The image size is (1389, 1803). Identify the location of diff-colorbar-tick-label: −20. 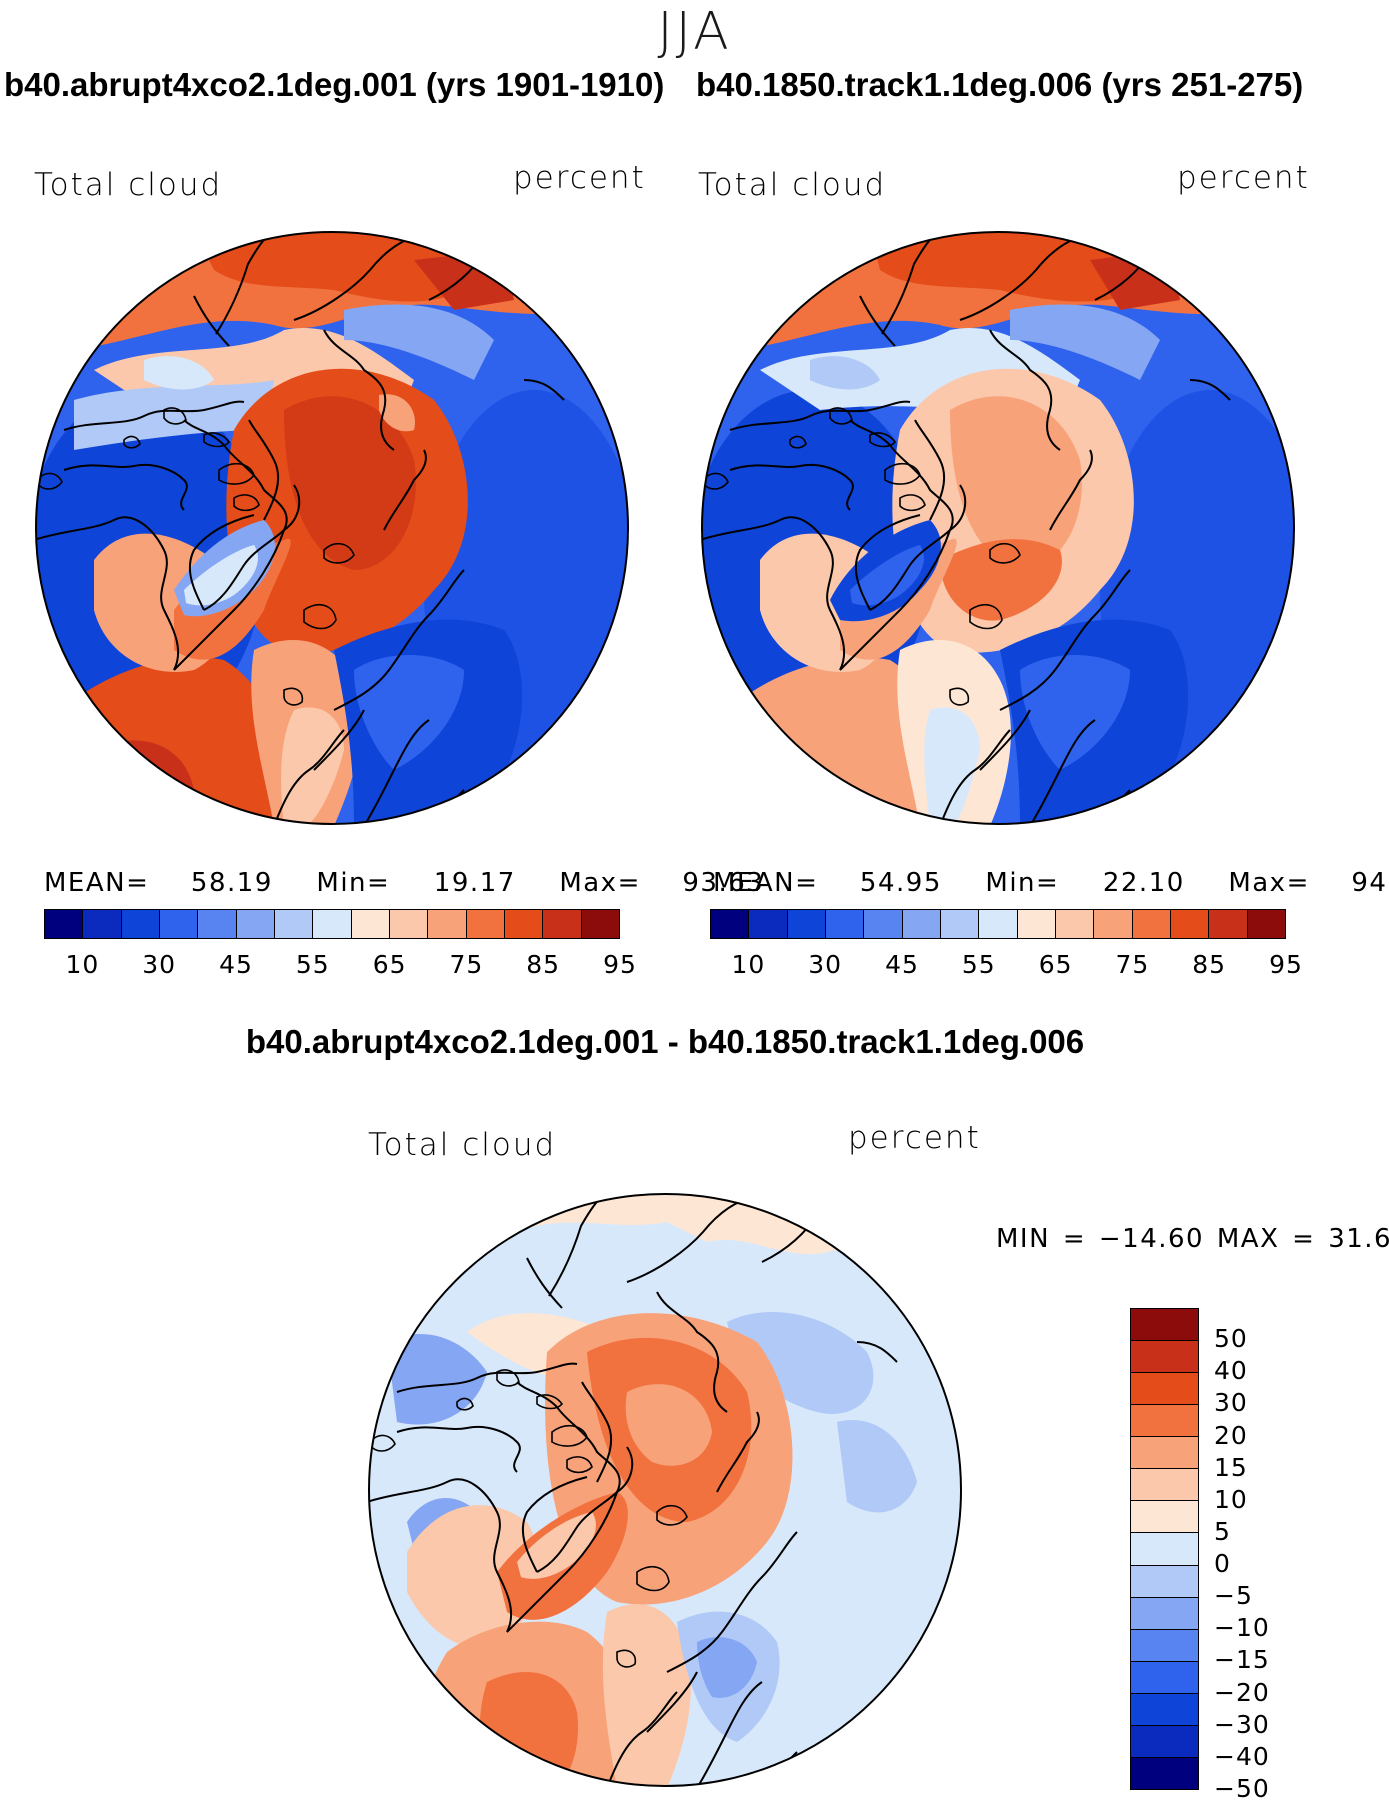
(1242, 1692).